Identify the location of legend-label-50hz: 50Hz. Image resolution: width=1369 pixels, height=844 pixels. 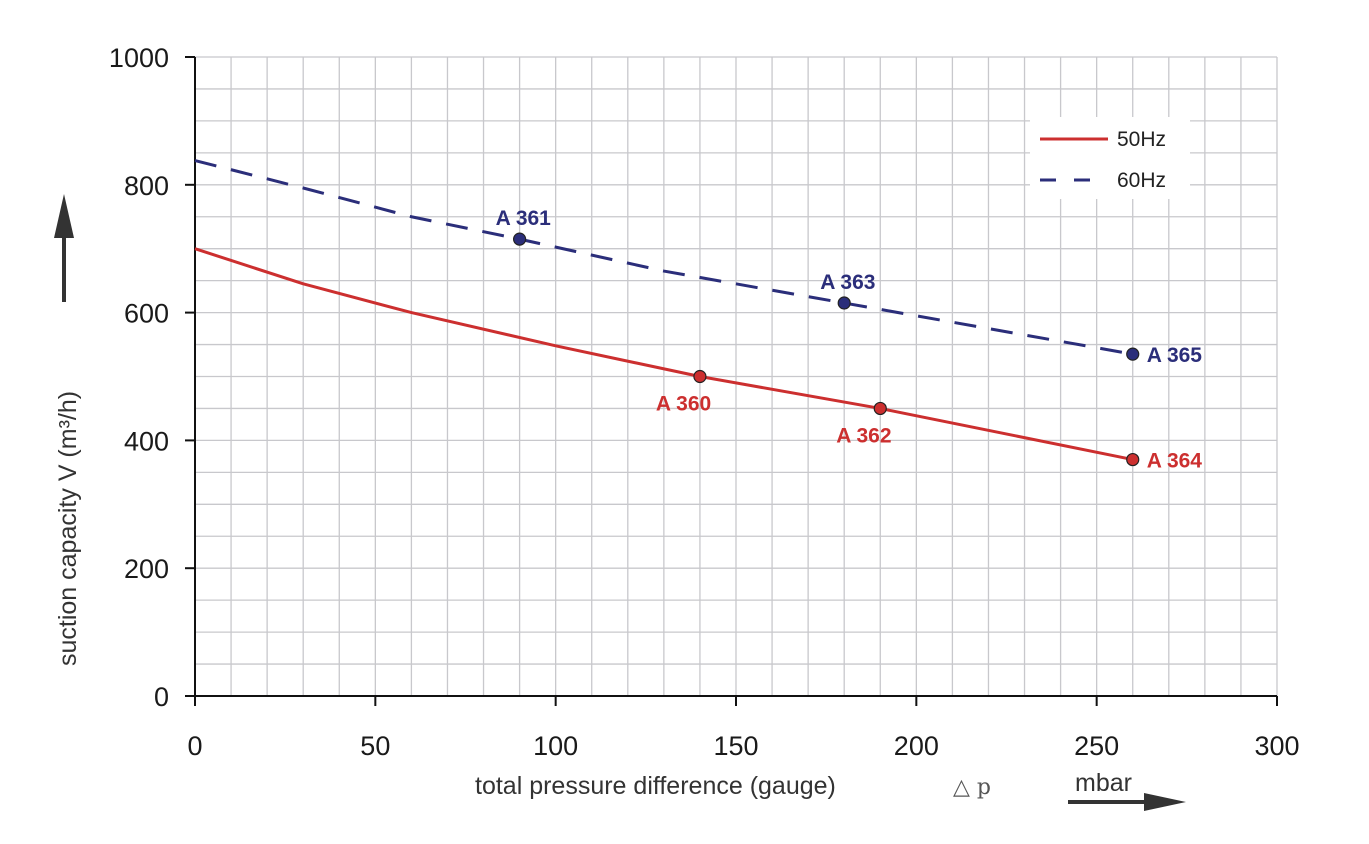
(1141, 139).